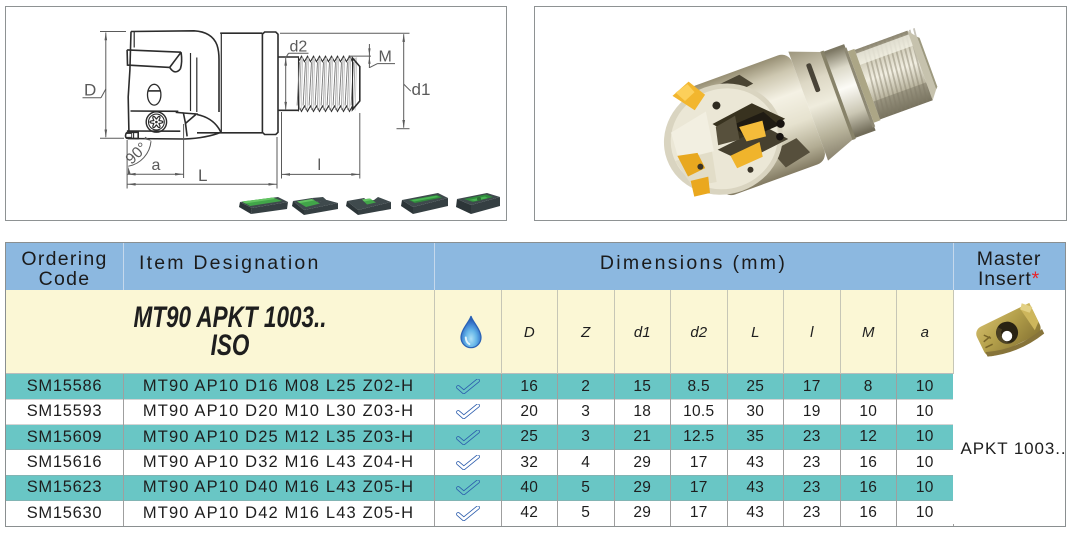 The height and width of the screenshot is (539, 1078). I want to click on svg-text: d1, so click(421, 89).